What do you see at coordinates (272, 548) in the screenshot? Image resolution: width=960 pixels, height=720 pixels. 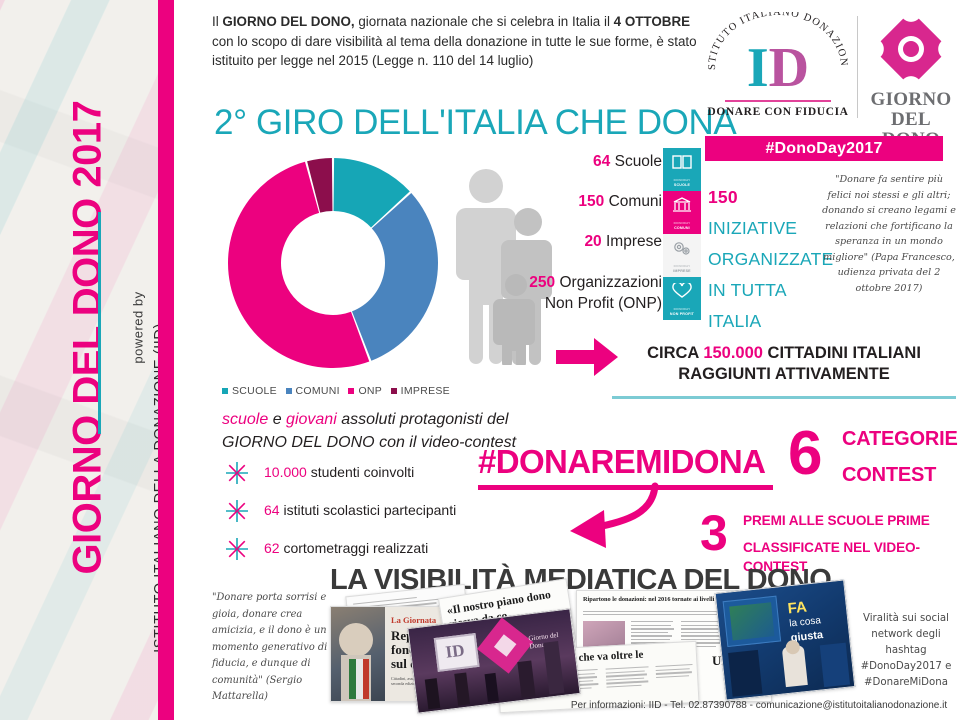 I see `bullet-number: 62` at bounding box center [272, 548].